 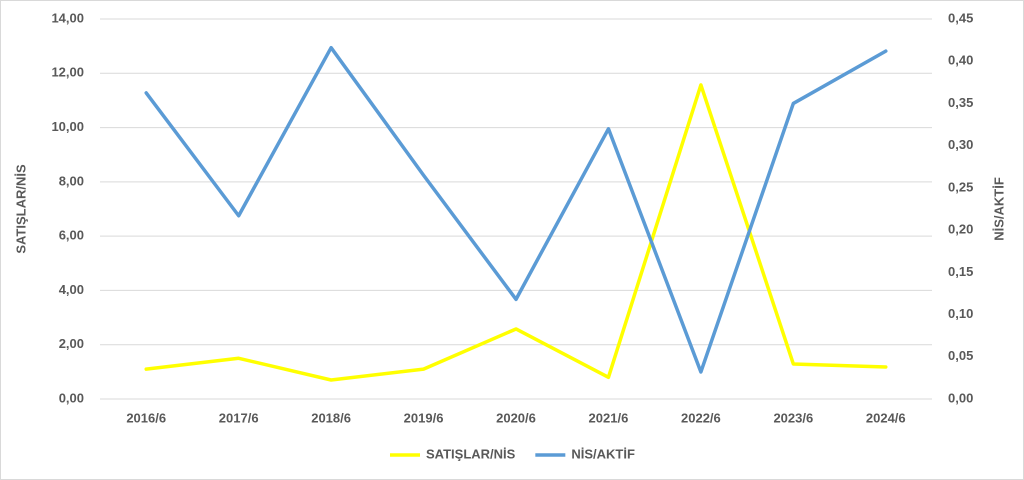 What do you see at coordinates (701, 417) in the screenshot?
I see `x-tick-label: 2022/6` at bounding box center [701, 417].